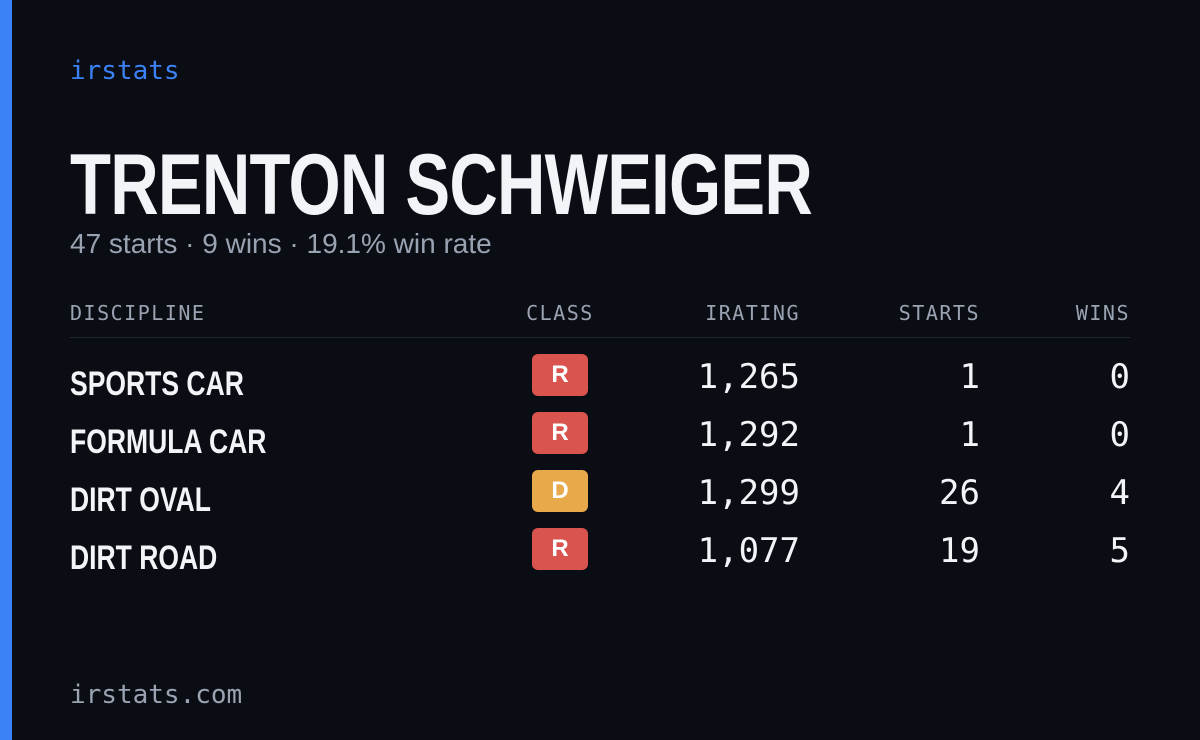 This screenshot has height=740, width=1200. What do you see at coordinates (140, 500) in the screenshot?
I see `discipline: DIRT OVAL` at bounding box center [140, 500].